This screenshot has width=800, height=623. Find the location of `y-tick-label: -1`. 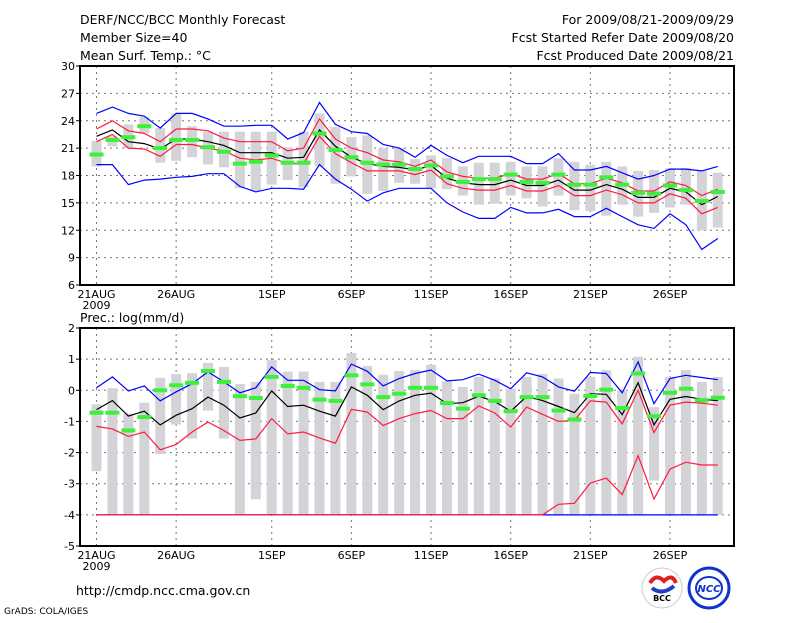

y-tick-label: -1 is located at coordinates (69, 421).